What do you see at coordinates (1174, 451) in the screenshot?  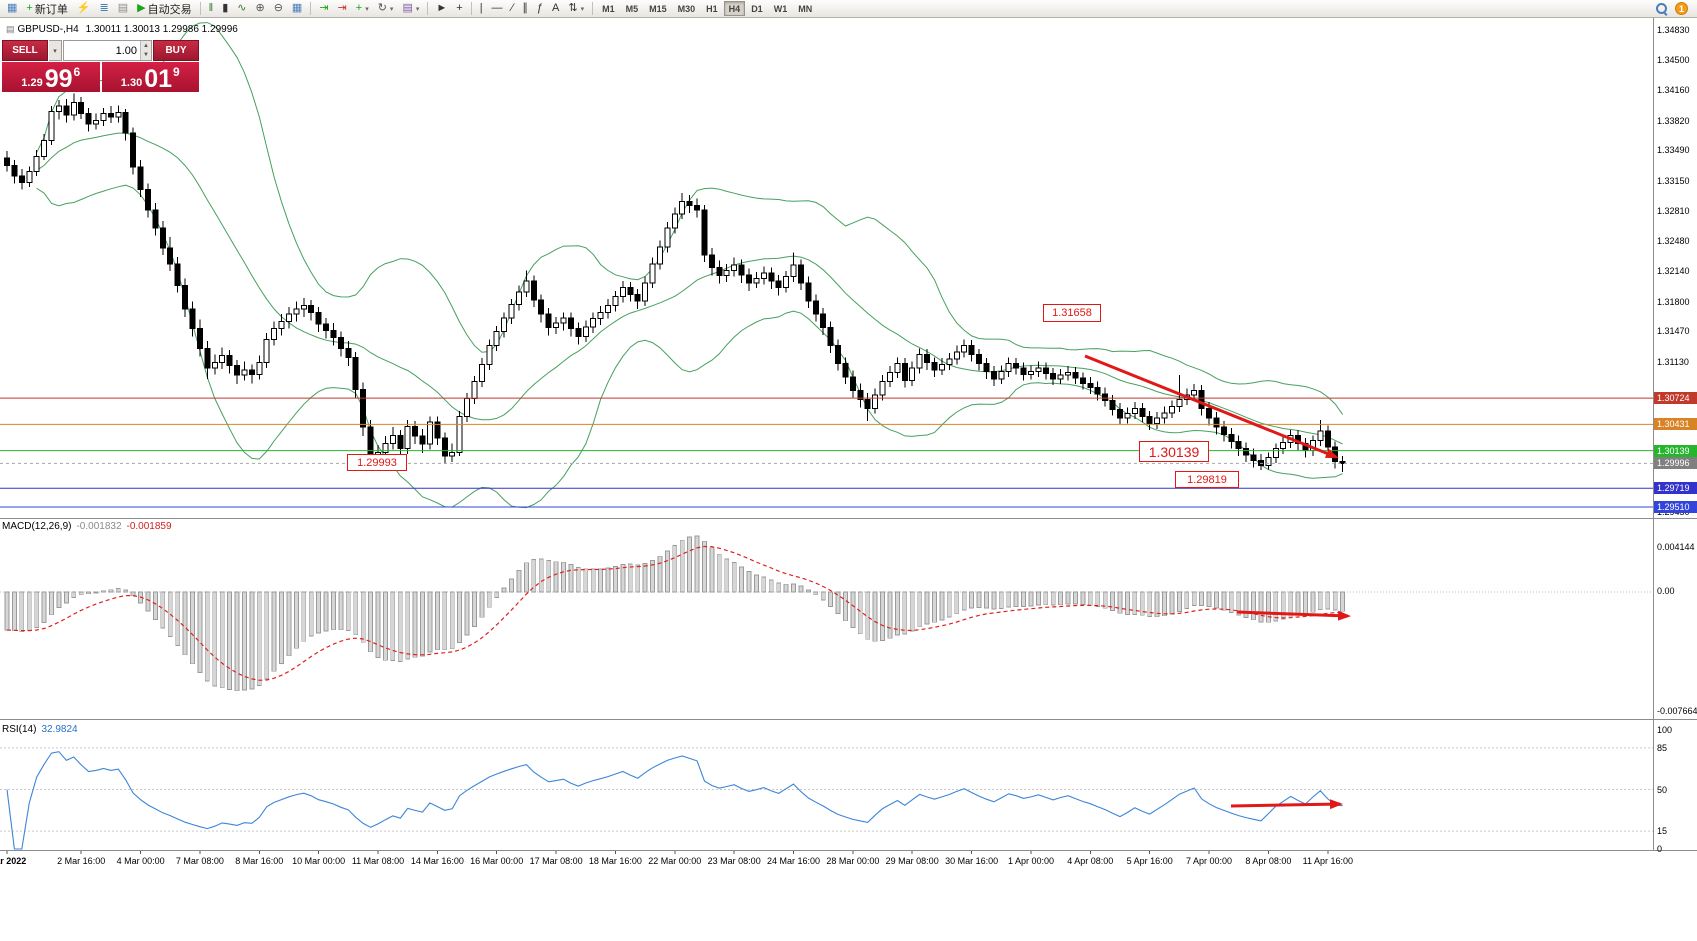 I see `price-annotation: 1.30139` at bounding box center [1174, 451].